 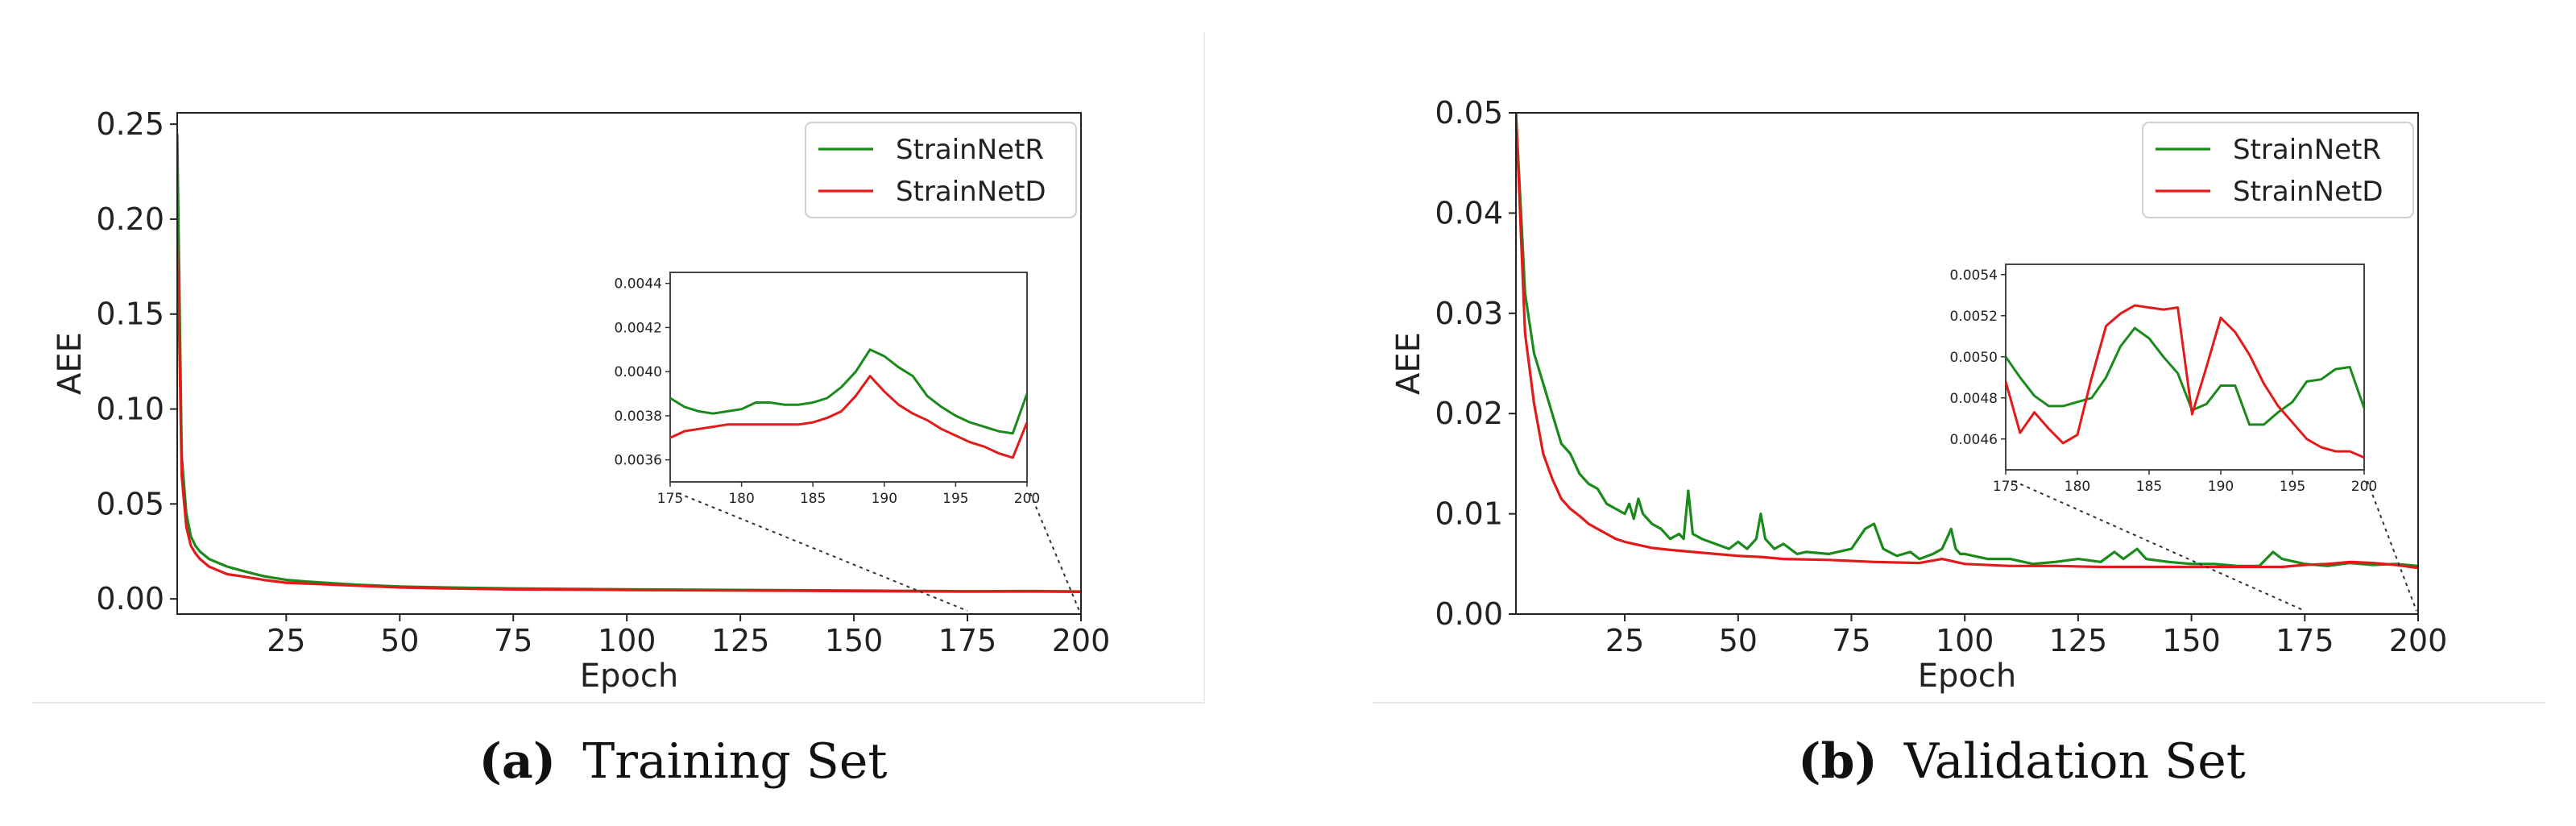 I want to click on y-tick-label: 0.04, so click(x=1469, y=212).